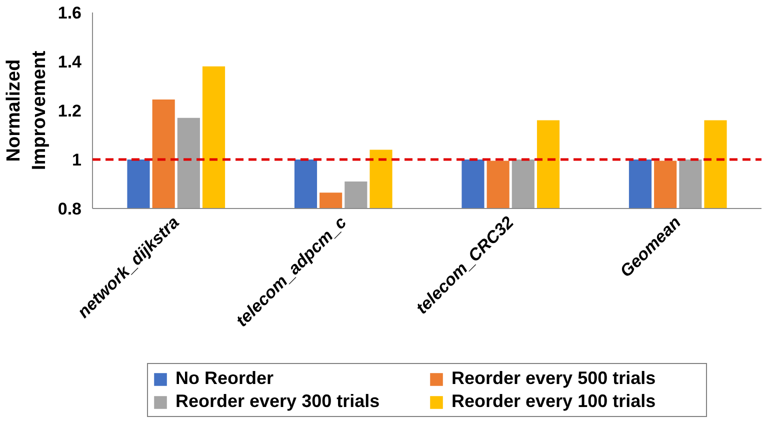 The height and width of the screenshot is (444, 775). I want to click on y-tick-label: 1.4, so click(70, 62).